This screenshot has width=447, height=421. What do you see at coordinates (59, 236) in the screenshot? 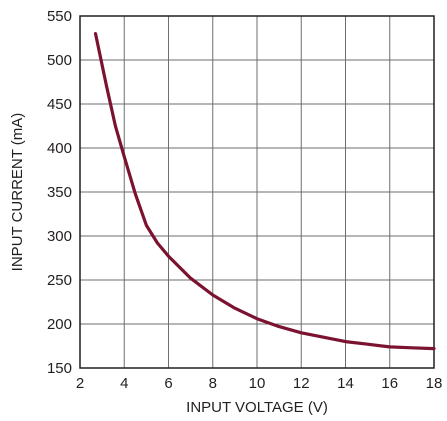
I see `y-tick-label: 300` at bounding box center [59, 236].